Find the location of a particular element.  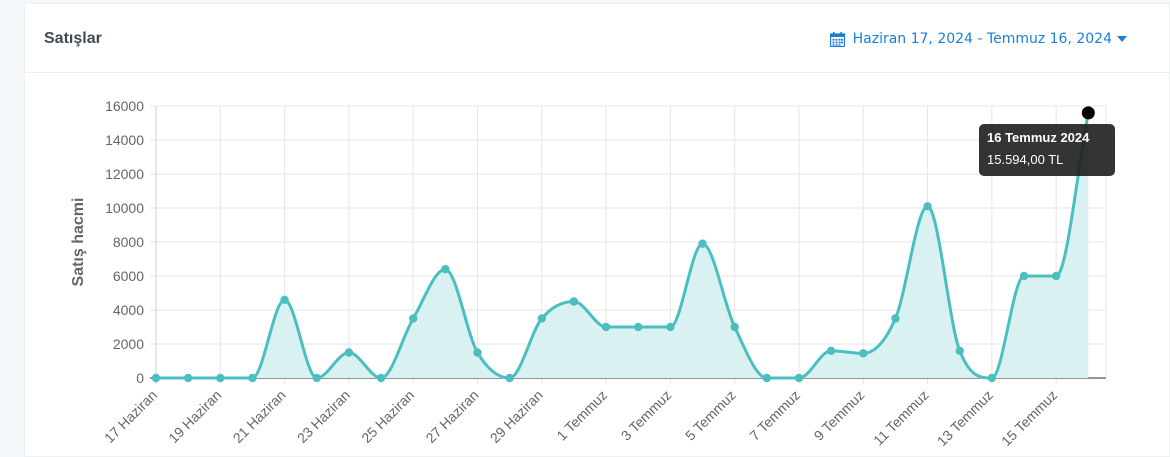

x-tick-label: 5 Temmuz is located at coordinates (710, 415).